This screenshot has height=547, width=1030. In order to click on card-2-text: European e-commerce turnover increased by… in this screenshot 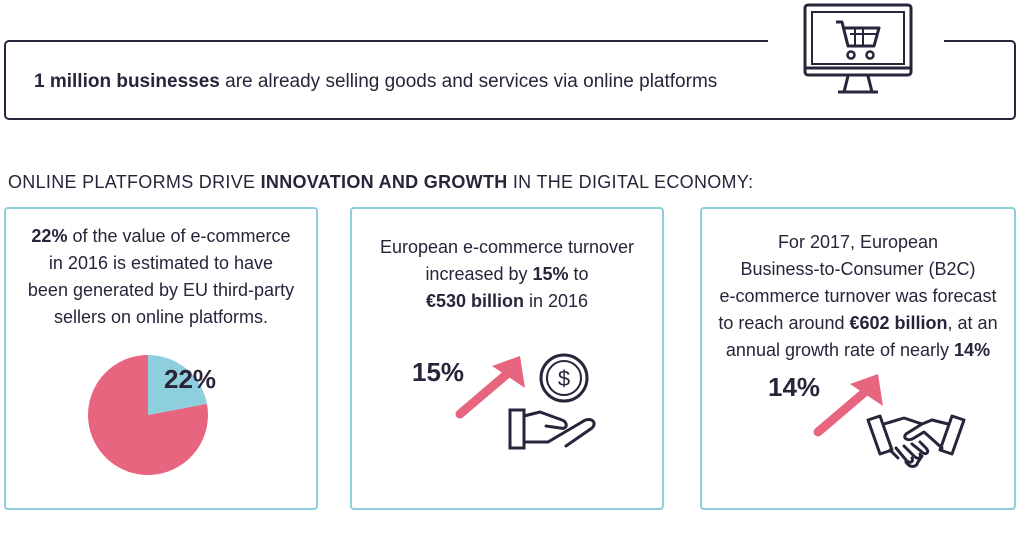, I will do `click(507, 274)`.